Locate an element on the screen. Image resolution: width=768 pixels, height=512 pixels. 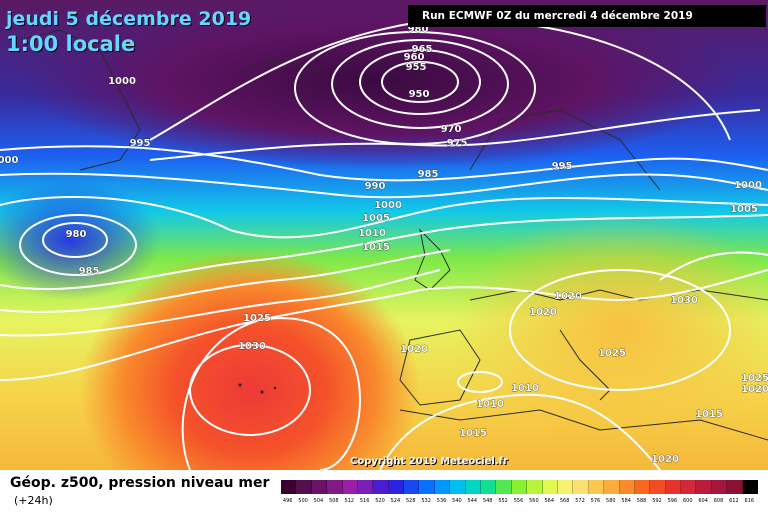
legend-tick-label: 500 is located at coordinates (303, 501).